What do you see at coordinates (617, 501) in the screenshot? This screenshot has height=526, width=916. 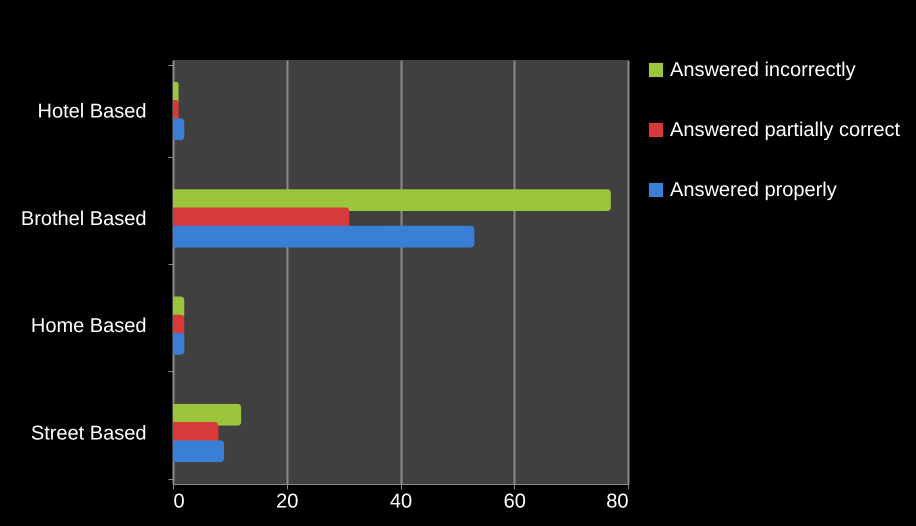 I see `x-tick-label: 80` at bounding box center [617, 501].